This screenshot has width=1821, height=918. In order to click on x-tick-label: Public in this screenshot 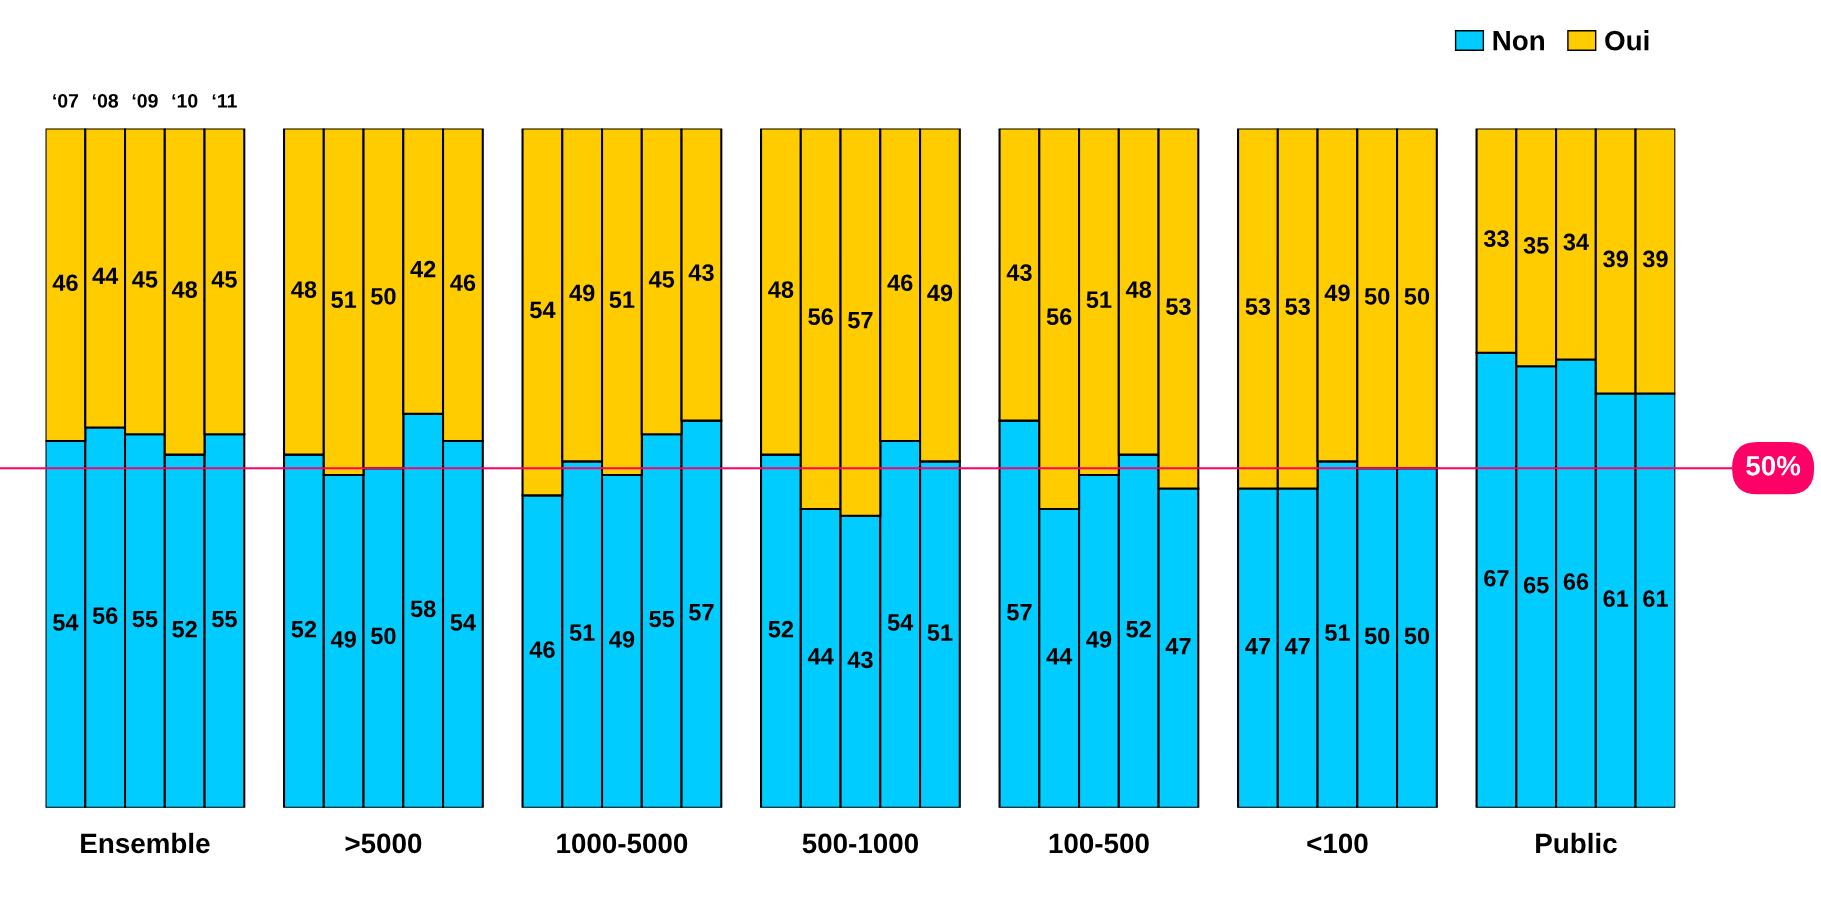, I will do `click(1576, 843)`.